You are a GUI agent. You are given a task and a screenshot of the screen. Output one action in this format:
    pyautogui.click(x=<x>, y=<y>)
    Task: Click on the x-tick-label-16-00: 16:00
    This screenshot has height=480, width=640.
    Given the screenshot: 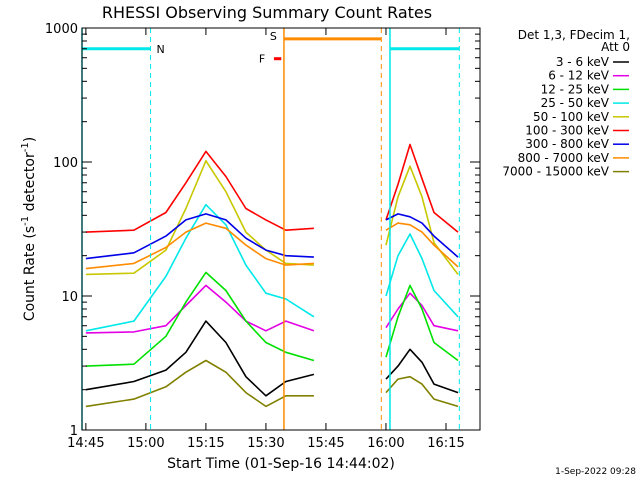 What is the action you would take?
    pyautogui.click(x=385, y=443)
    